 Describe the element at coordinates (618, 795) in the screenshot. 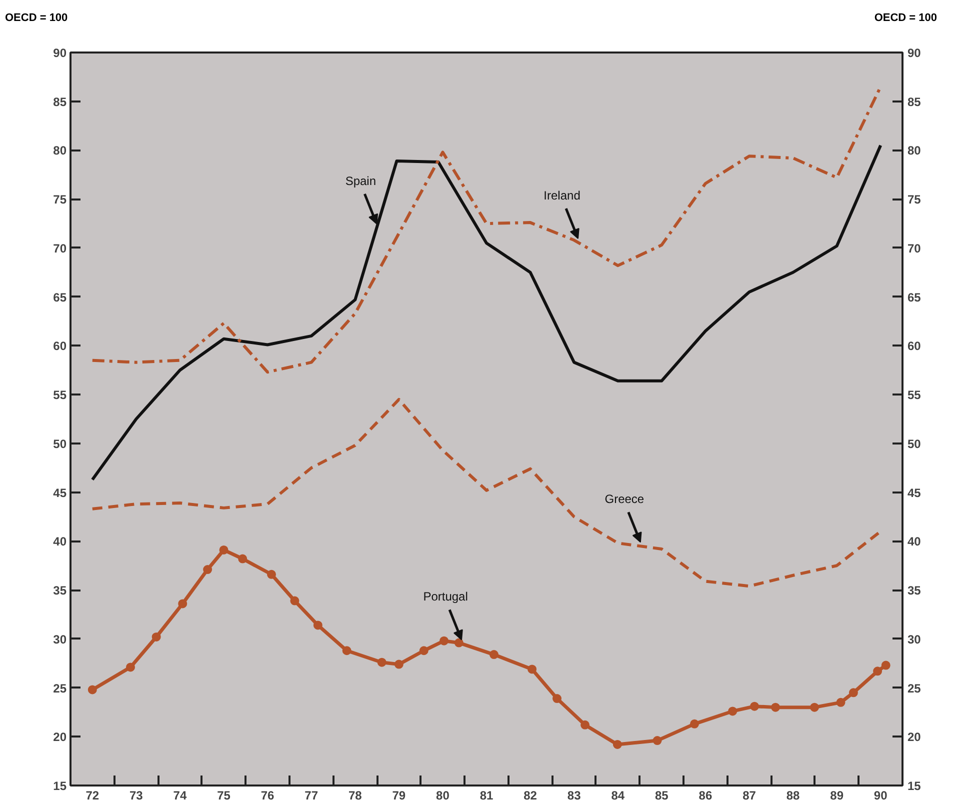

I see `x-tick-label: 84` at that location.